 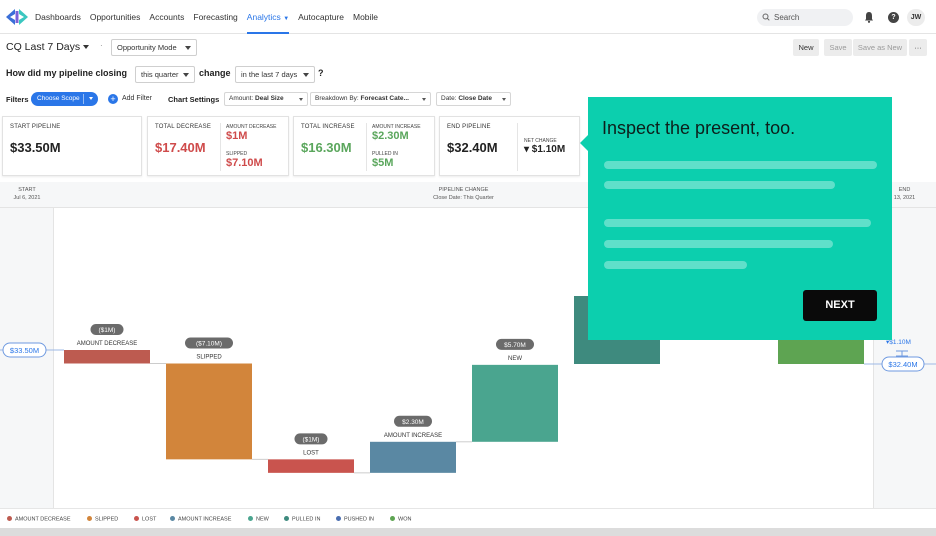 I want to click on category-label: AMOUNT INCREASE, so click(x=413, y=436).